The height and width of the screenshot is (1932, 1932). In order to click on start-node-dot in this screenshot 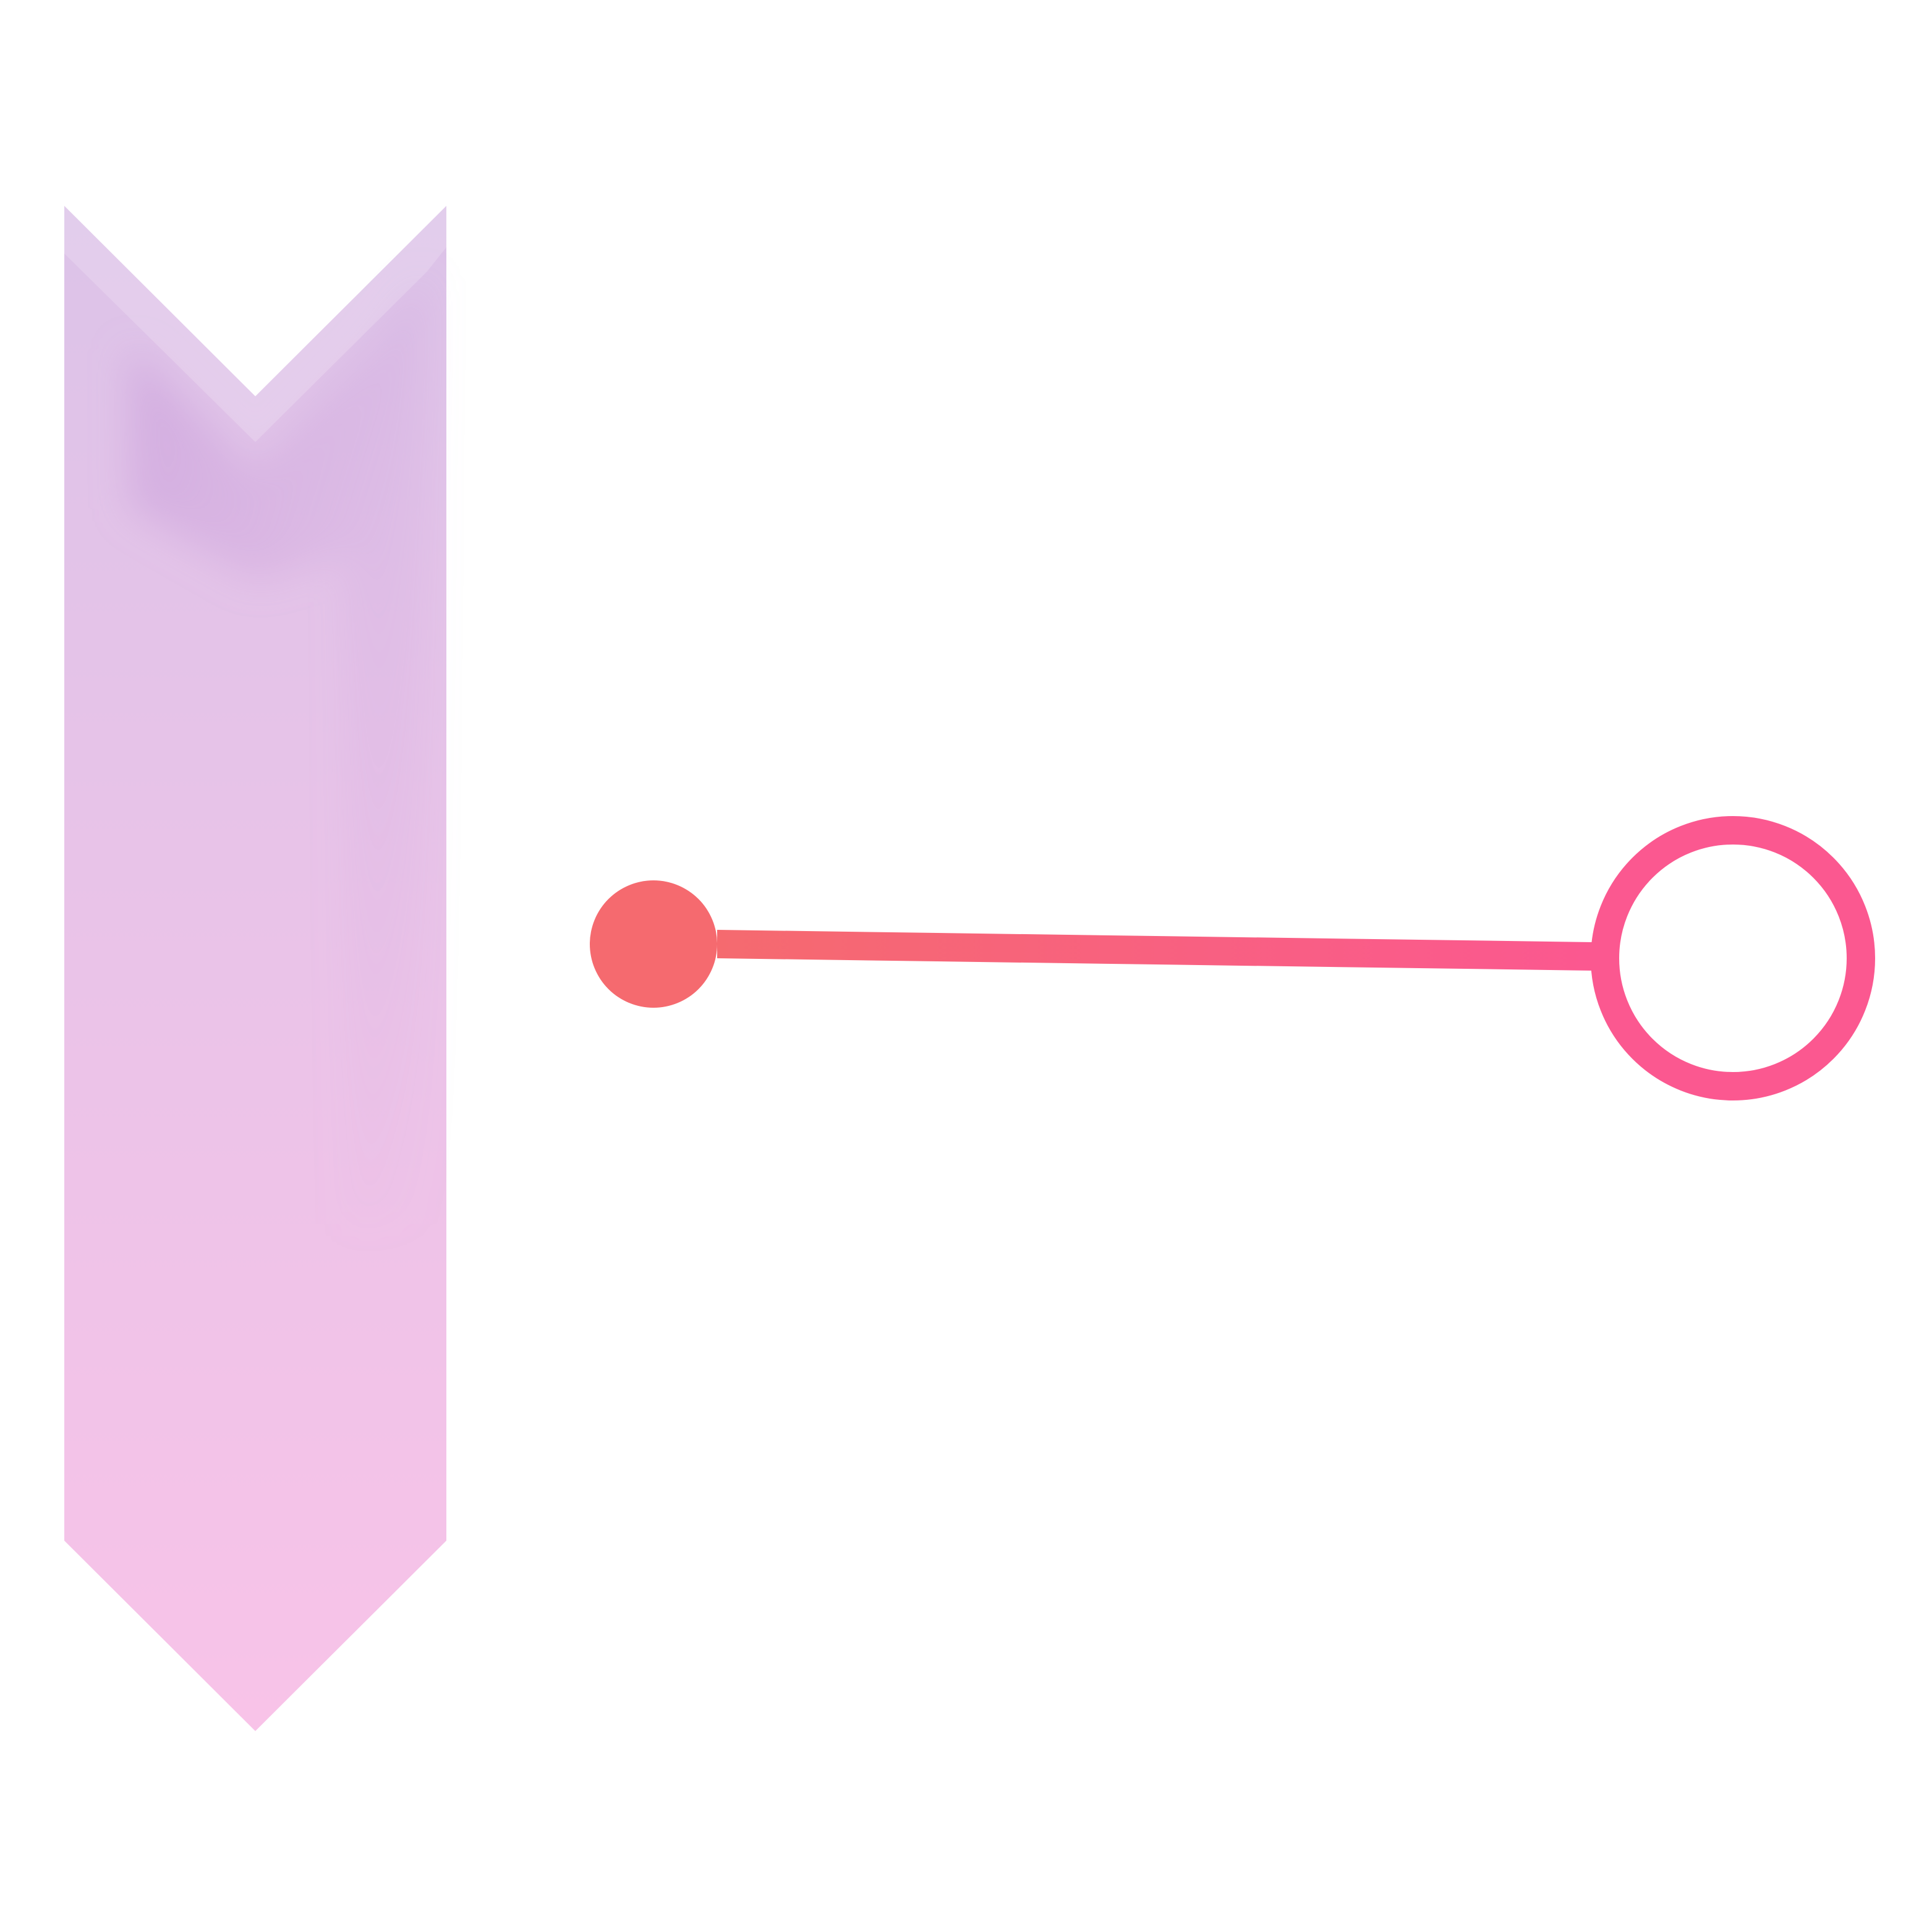, I will do `click(654, 944)`.